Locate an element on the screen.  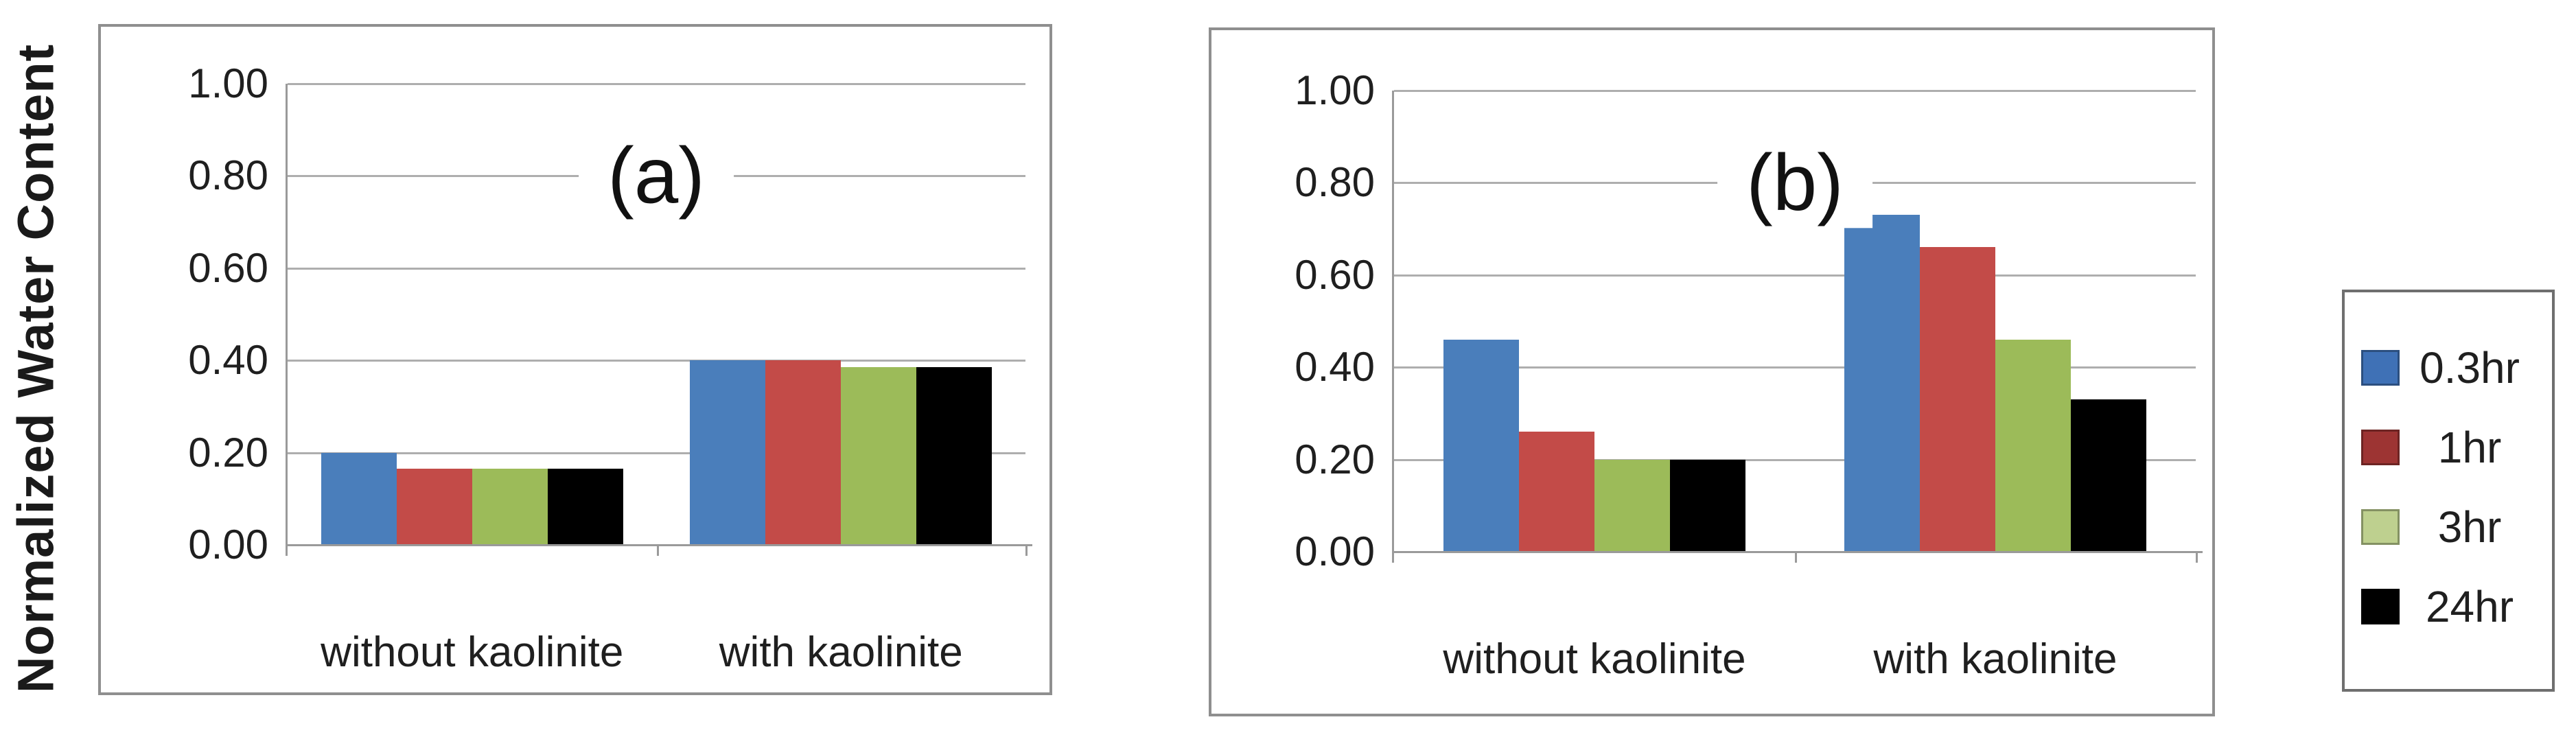
legend-items: 0.3hr 1hr 3hr 24hr is located at coordinates (2448, 461).